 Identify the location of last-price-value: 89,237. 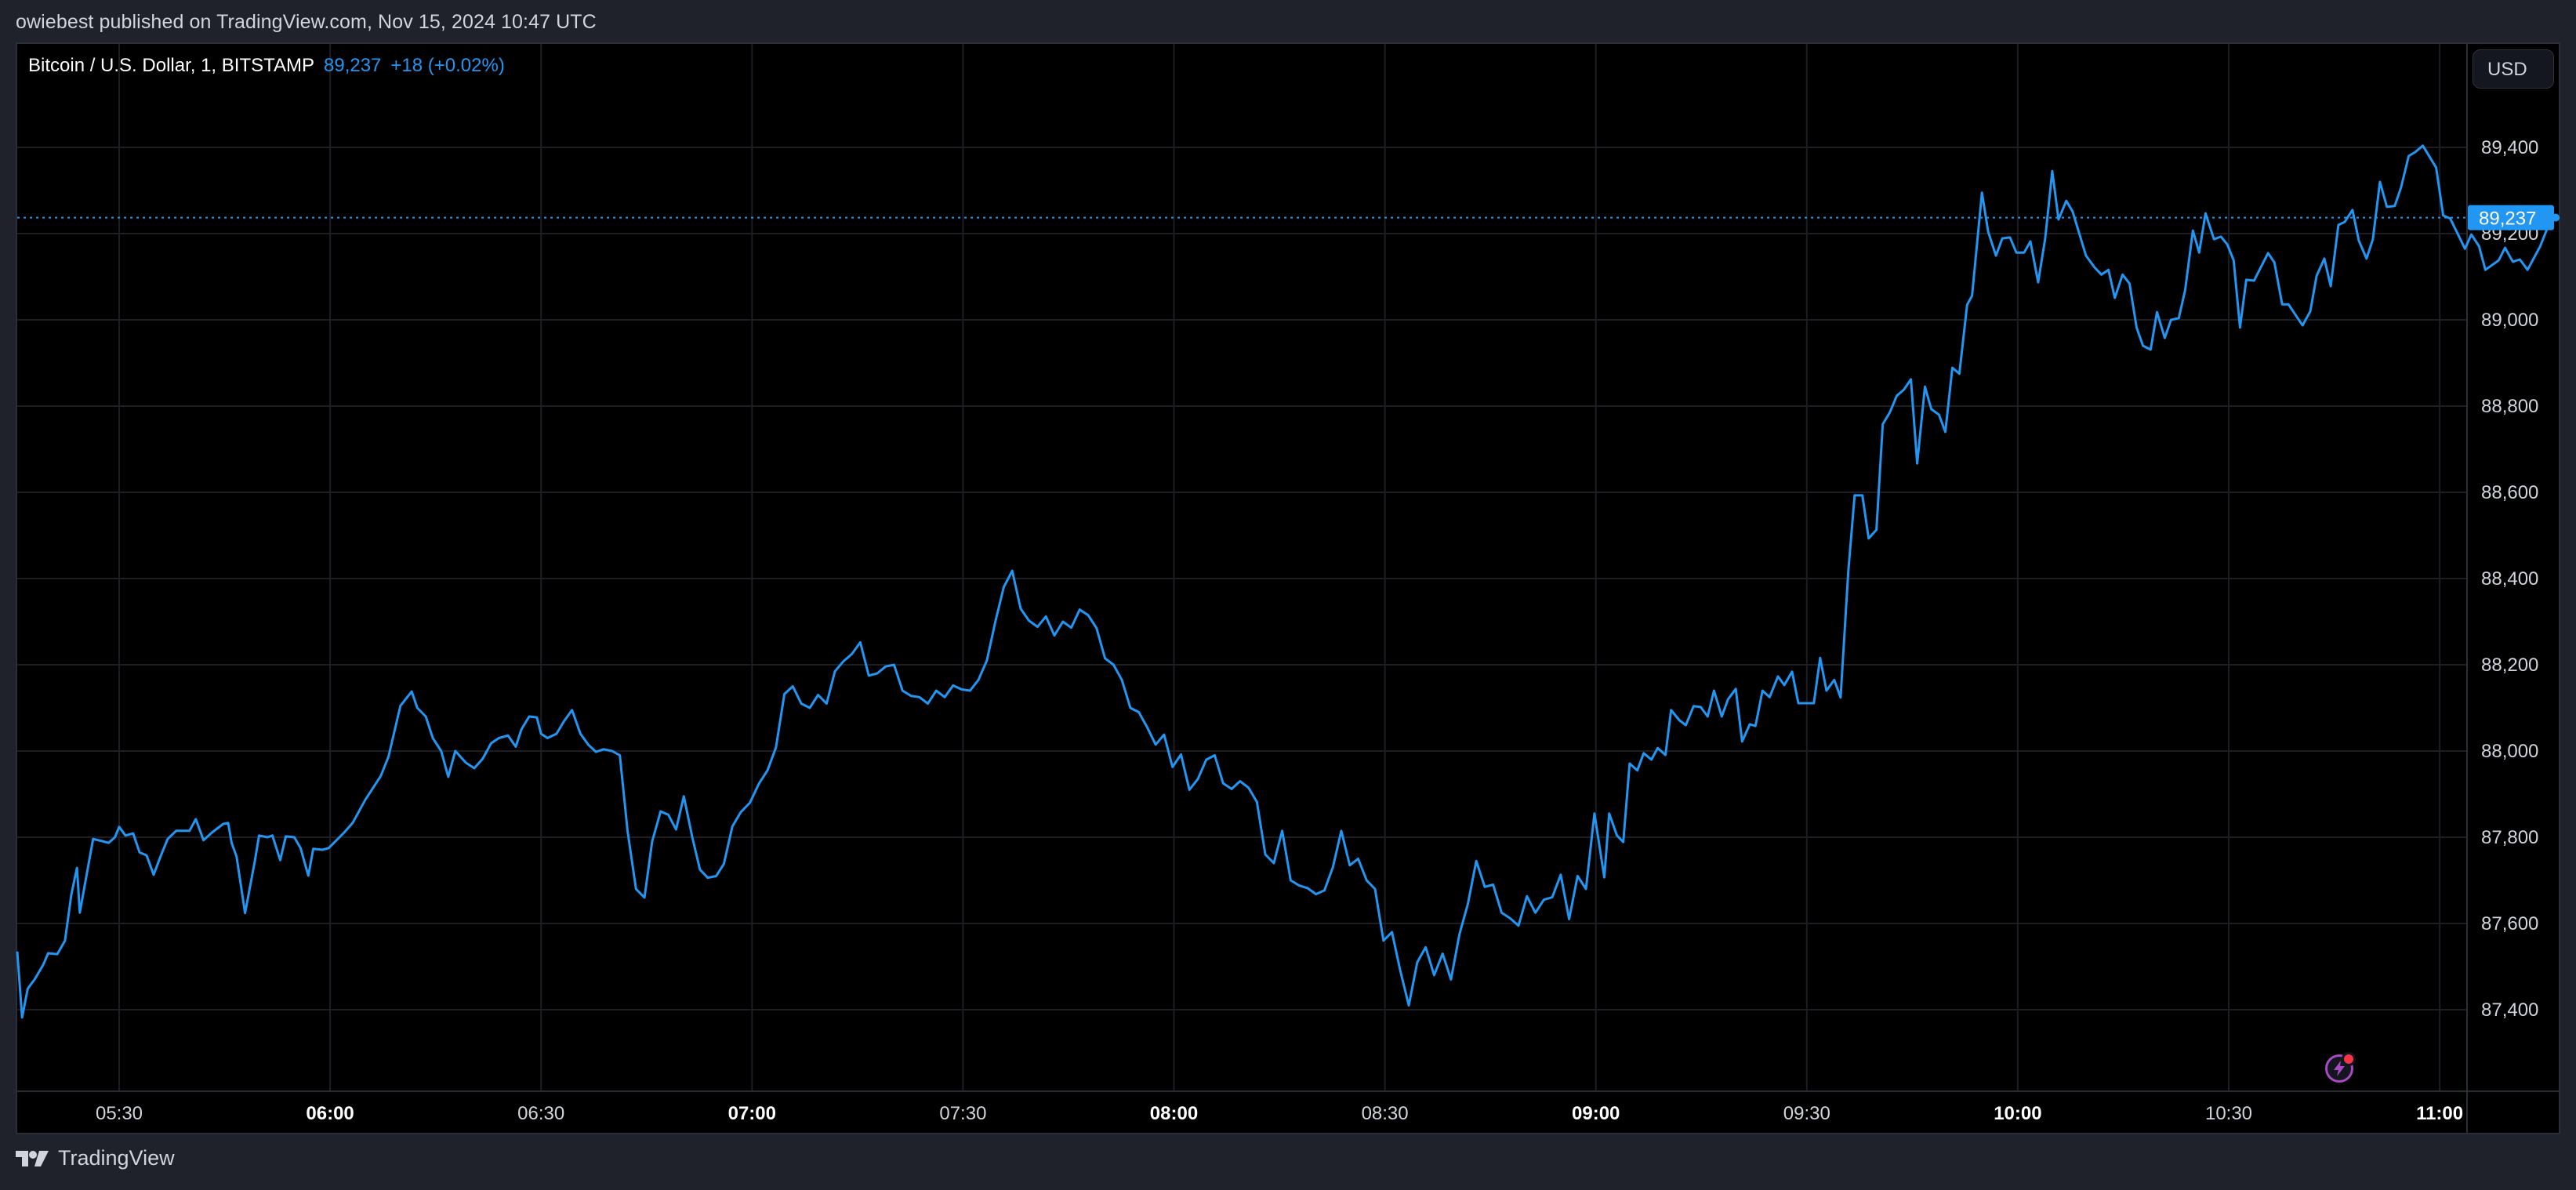
(353, 65).